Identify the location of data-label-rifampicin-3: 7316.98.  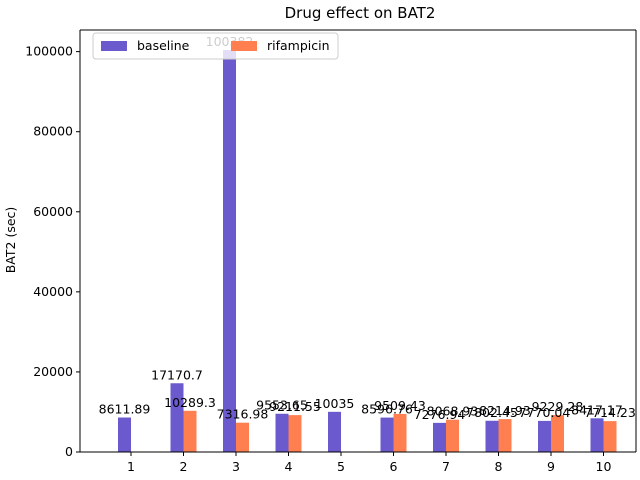
(243, 414).